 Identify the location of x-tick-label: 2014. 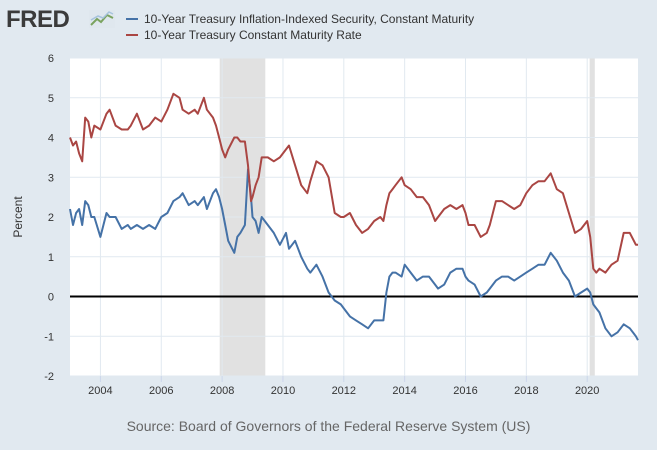
(404, 391).